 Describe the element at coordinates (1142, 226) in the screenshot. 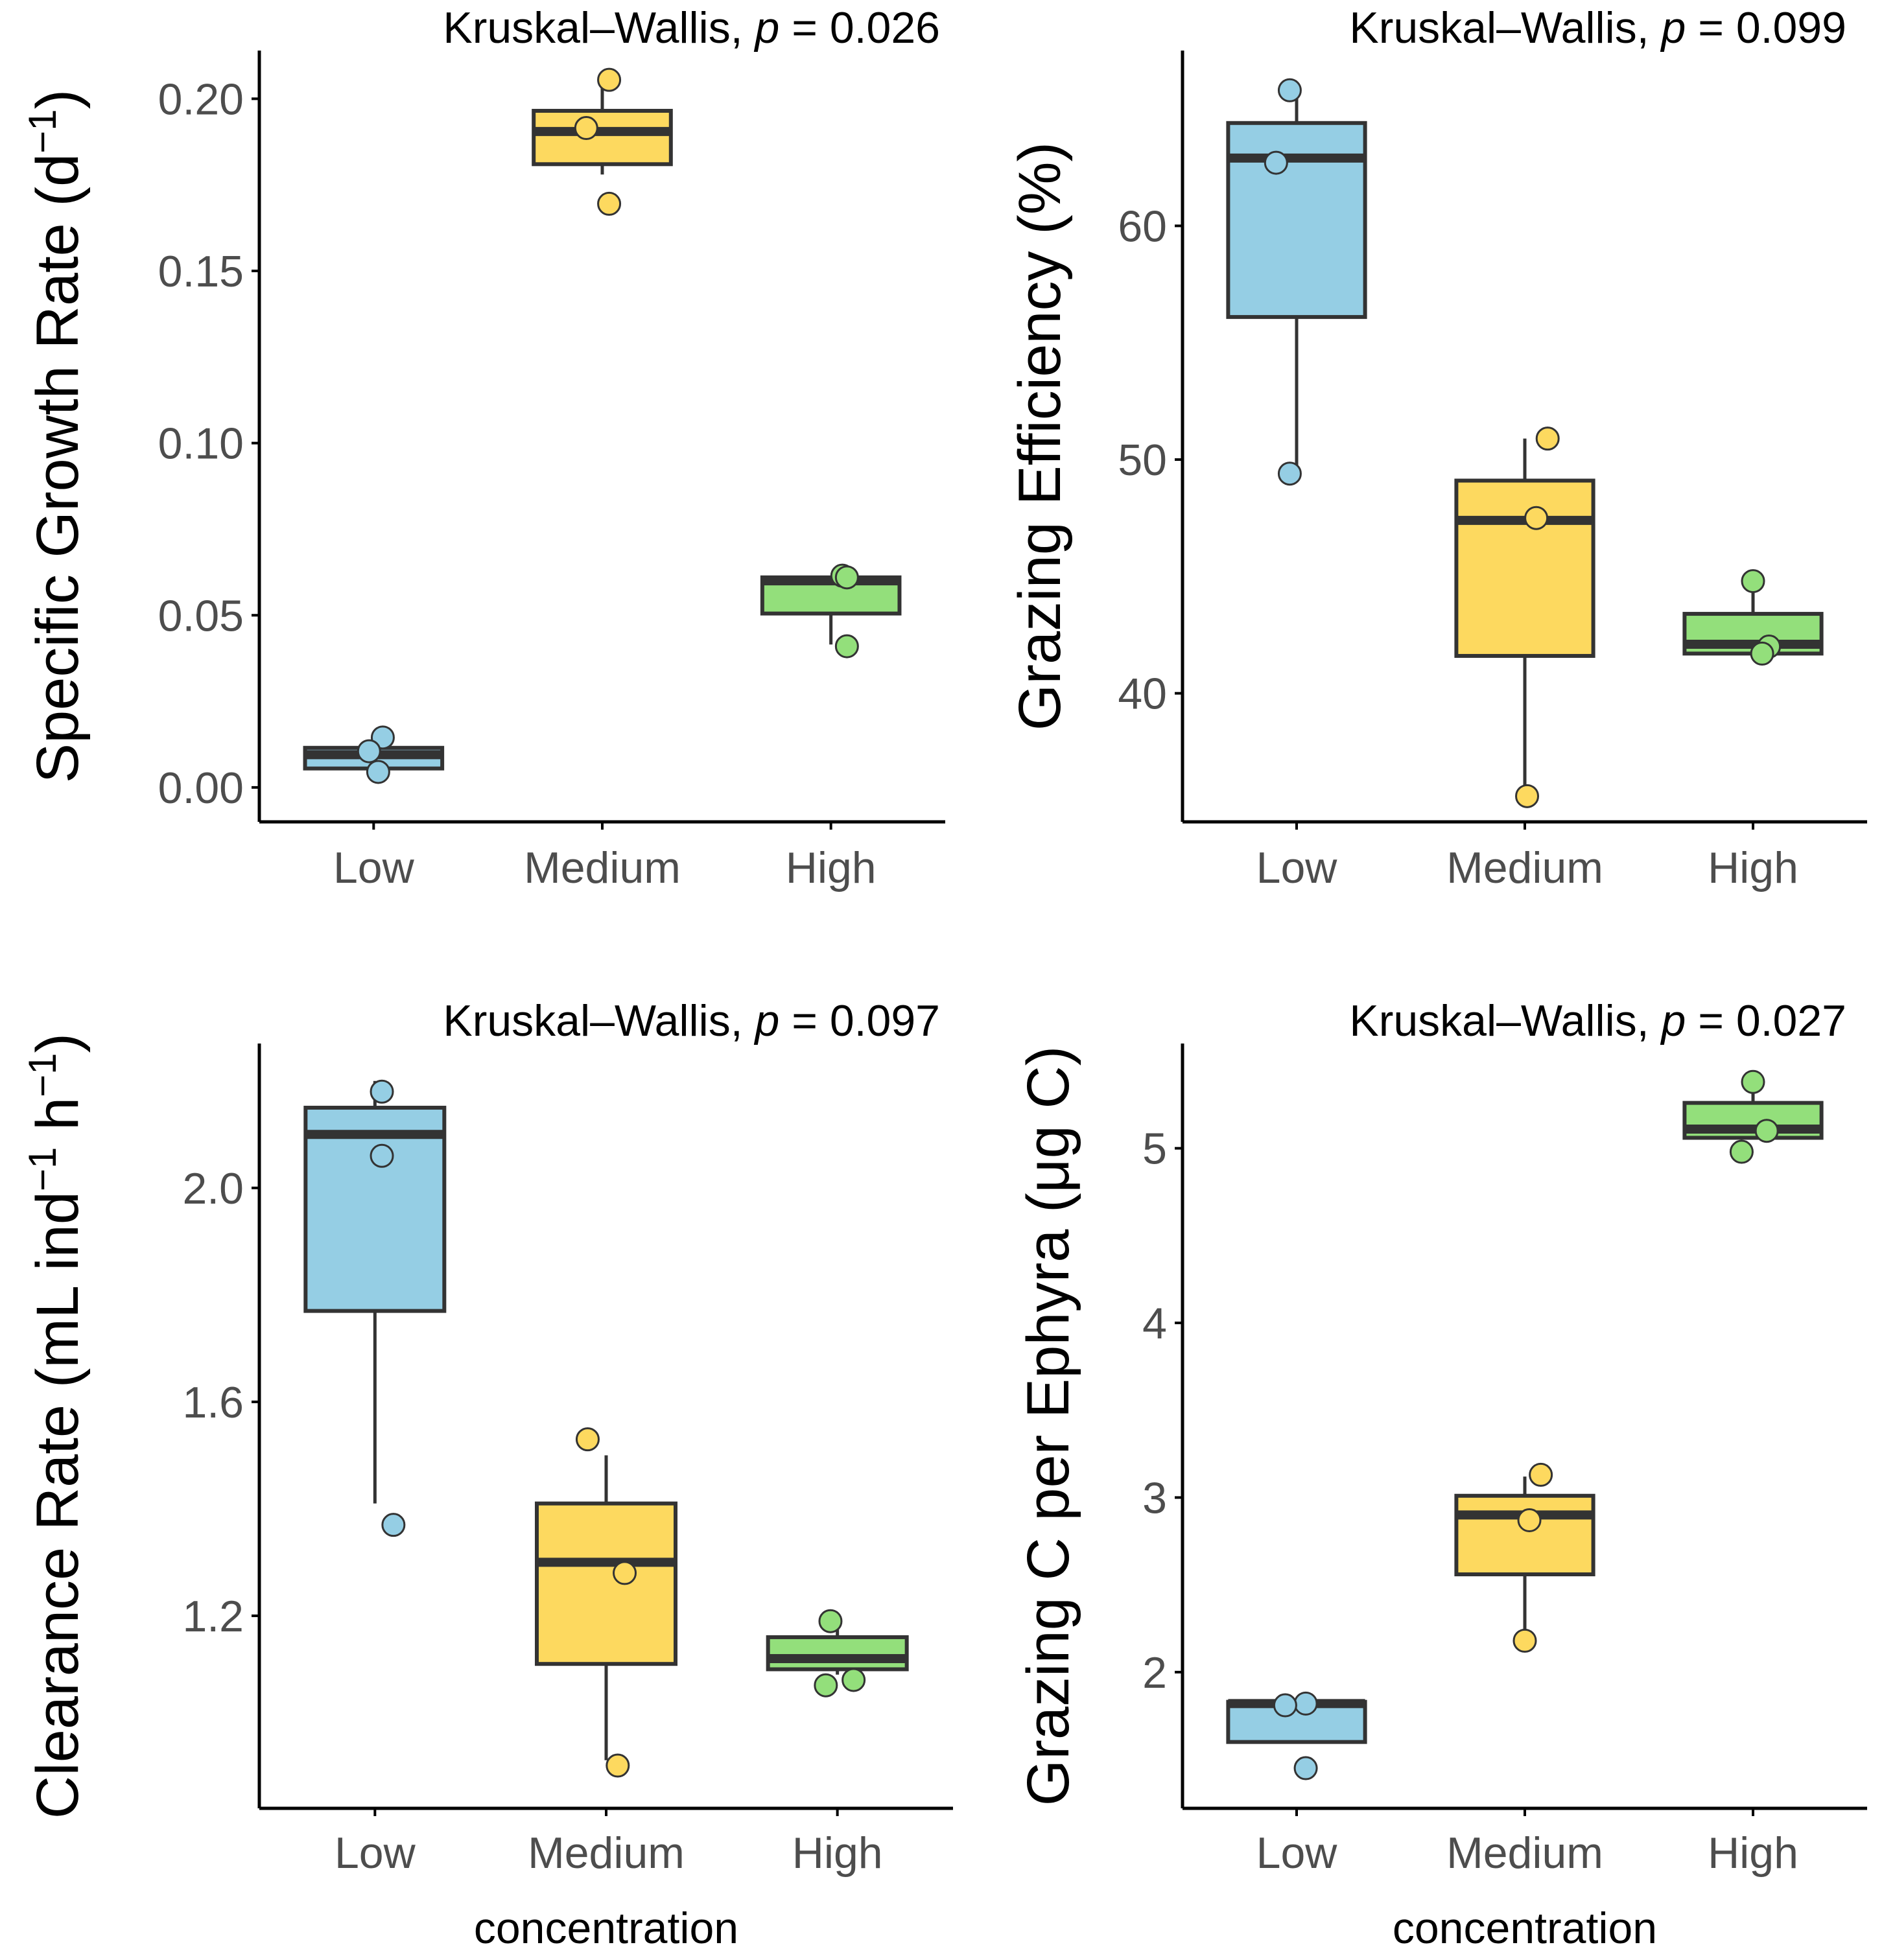

I see `y-tick-label: 60` at that location.